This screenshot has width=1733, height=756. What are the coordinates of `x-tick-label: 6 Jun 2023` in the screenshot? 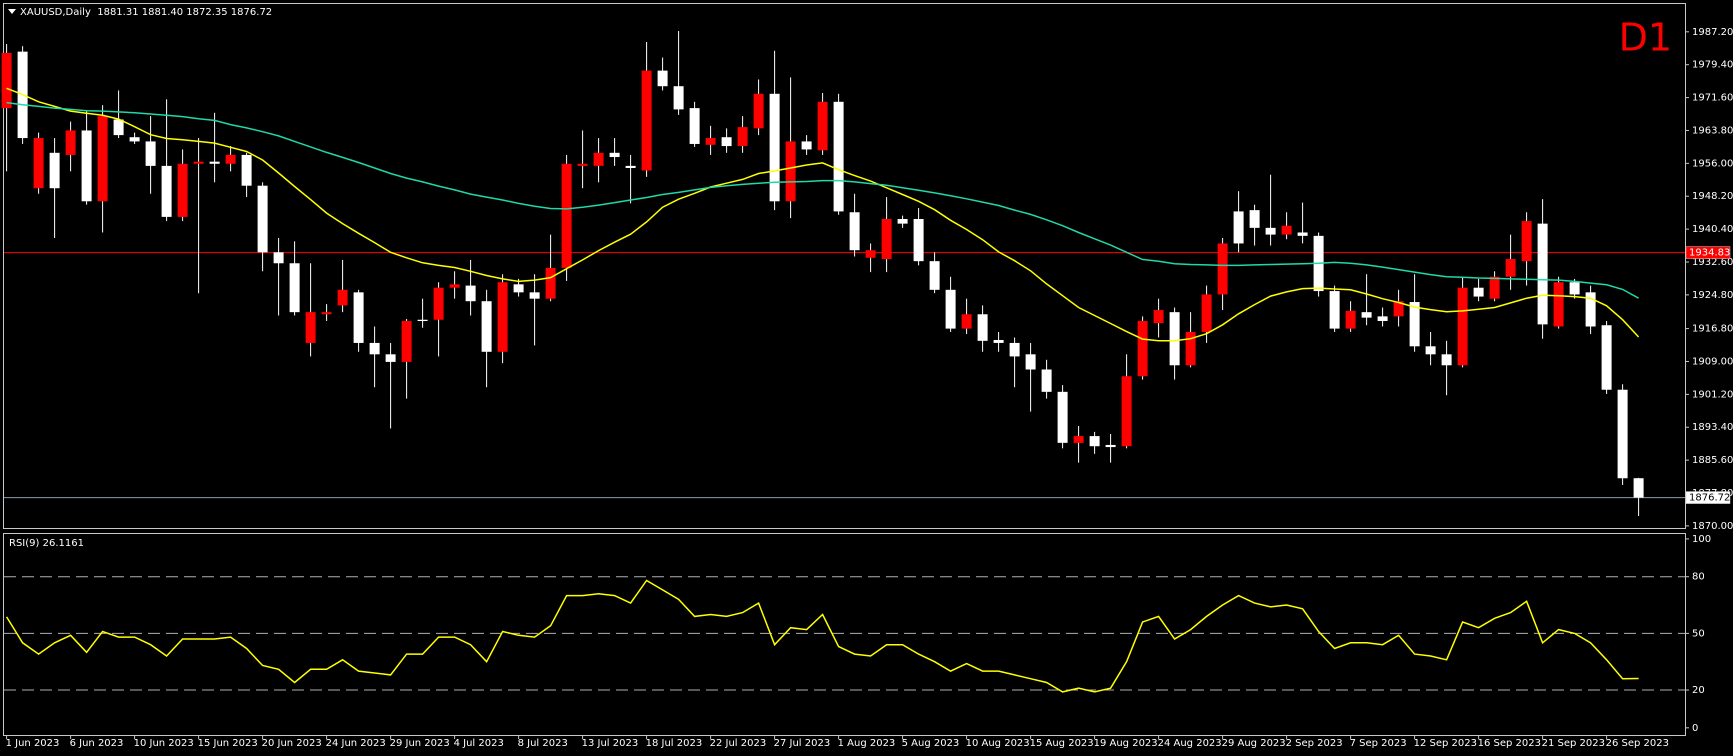 It's located at (97, 743).